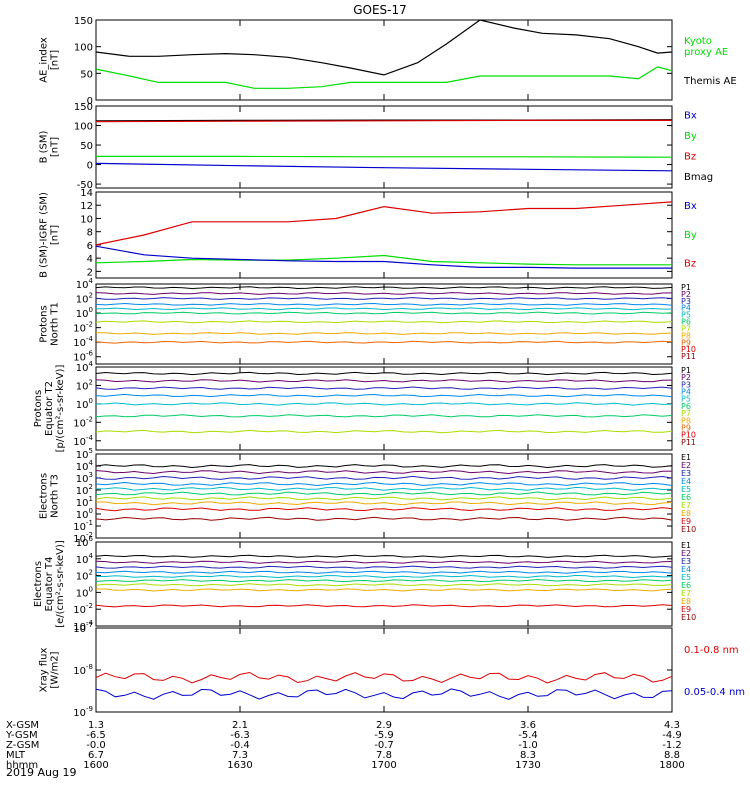 The image size is (750, 800). I want to click on legend-entry: P10, so click(688, 349).